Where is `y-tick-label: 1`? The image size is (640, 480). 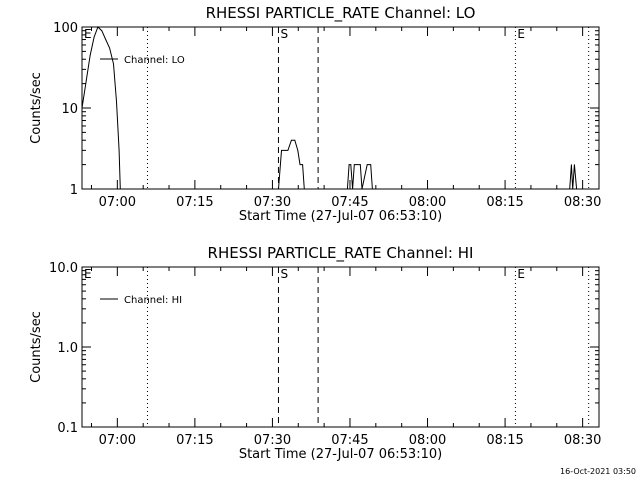
y-tick-label: 1 is located at coordinates (74, 190).